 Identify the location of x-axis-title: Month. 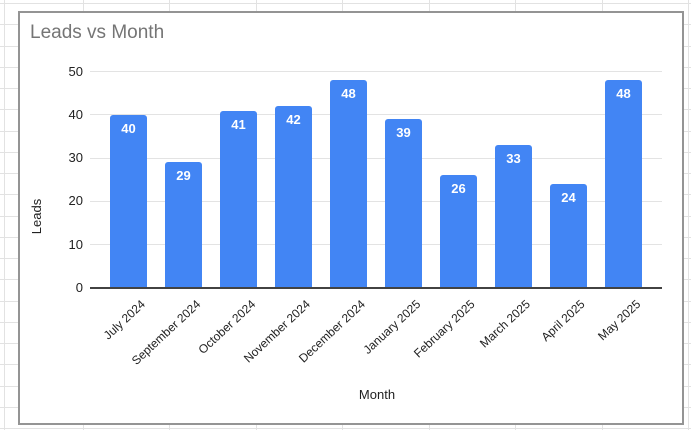
(377, 394).